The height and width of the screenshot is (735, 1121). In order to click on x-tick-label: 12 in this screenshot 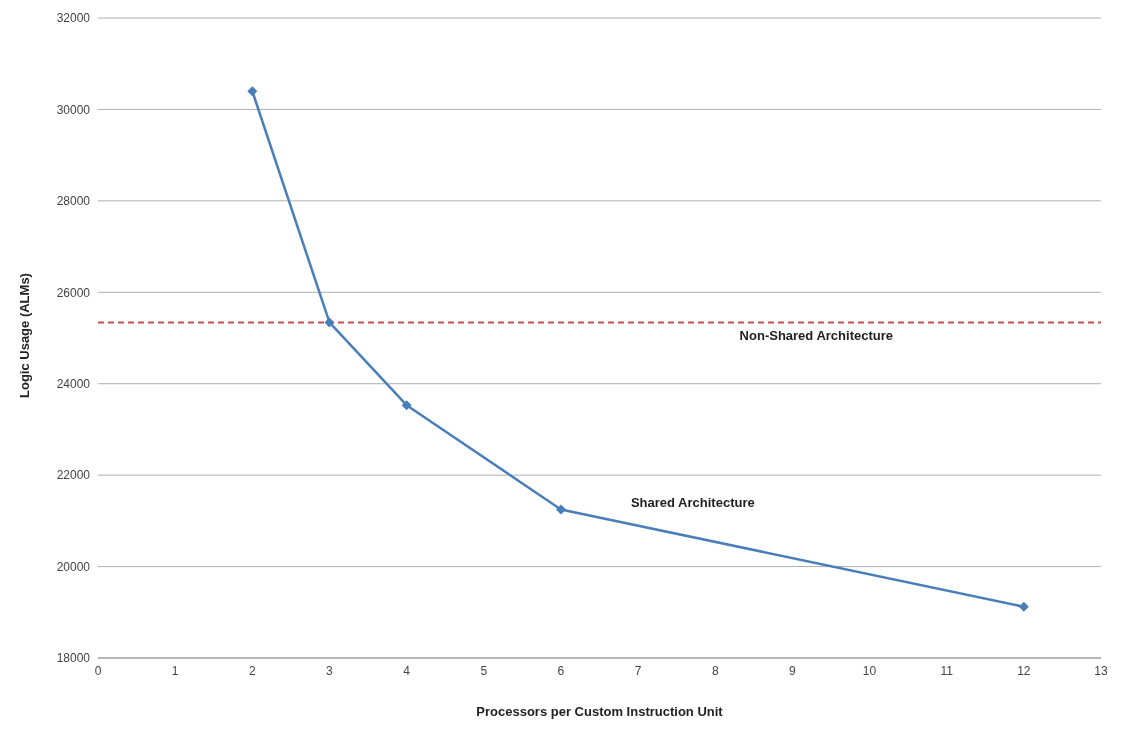, I will do `click(1024, 670)`.